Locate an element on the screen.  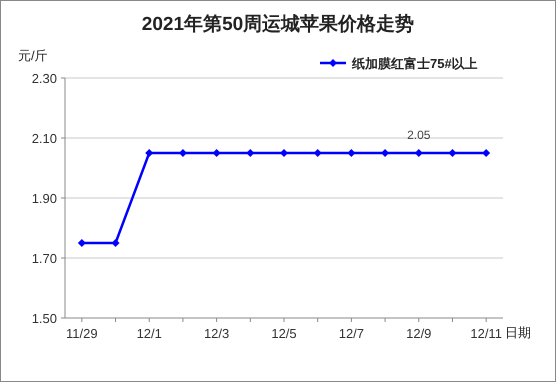
legend-label: 纸加膜红富士75#以上 is located at coordinates (414, 63).